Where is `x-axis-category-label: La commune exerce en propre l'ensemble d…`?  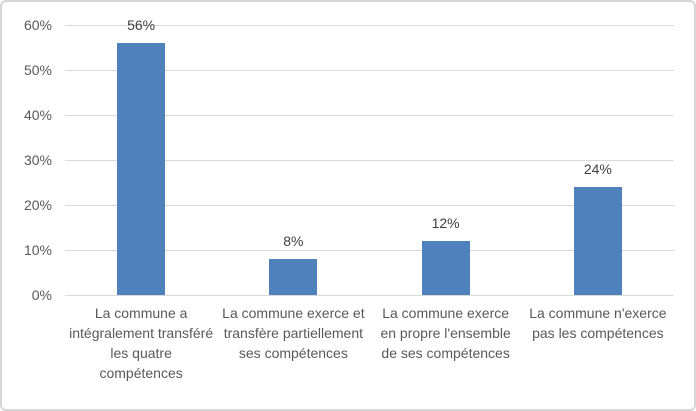 x-axis-category-label: La commune exerce en propre l'ensemble d… is located at coordinates (445, 333).